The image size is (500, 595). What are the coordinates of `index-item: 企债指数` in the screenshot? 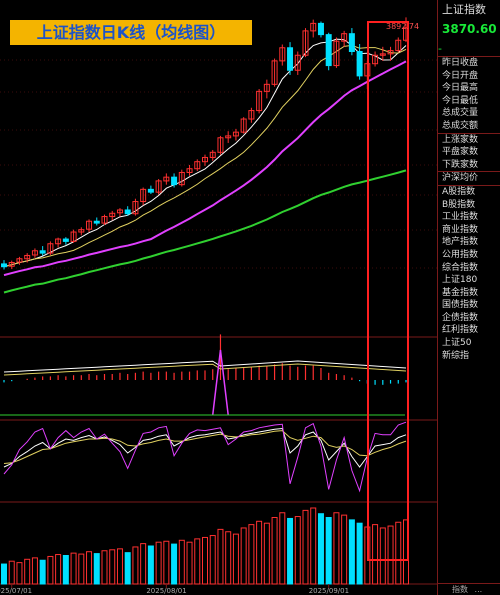 It's located at (460, 317).